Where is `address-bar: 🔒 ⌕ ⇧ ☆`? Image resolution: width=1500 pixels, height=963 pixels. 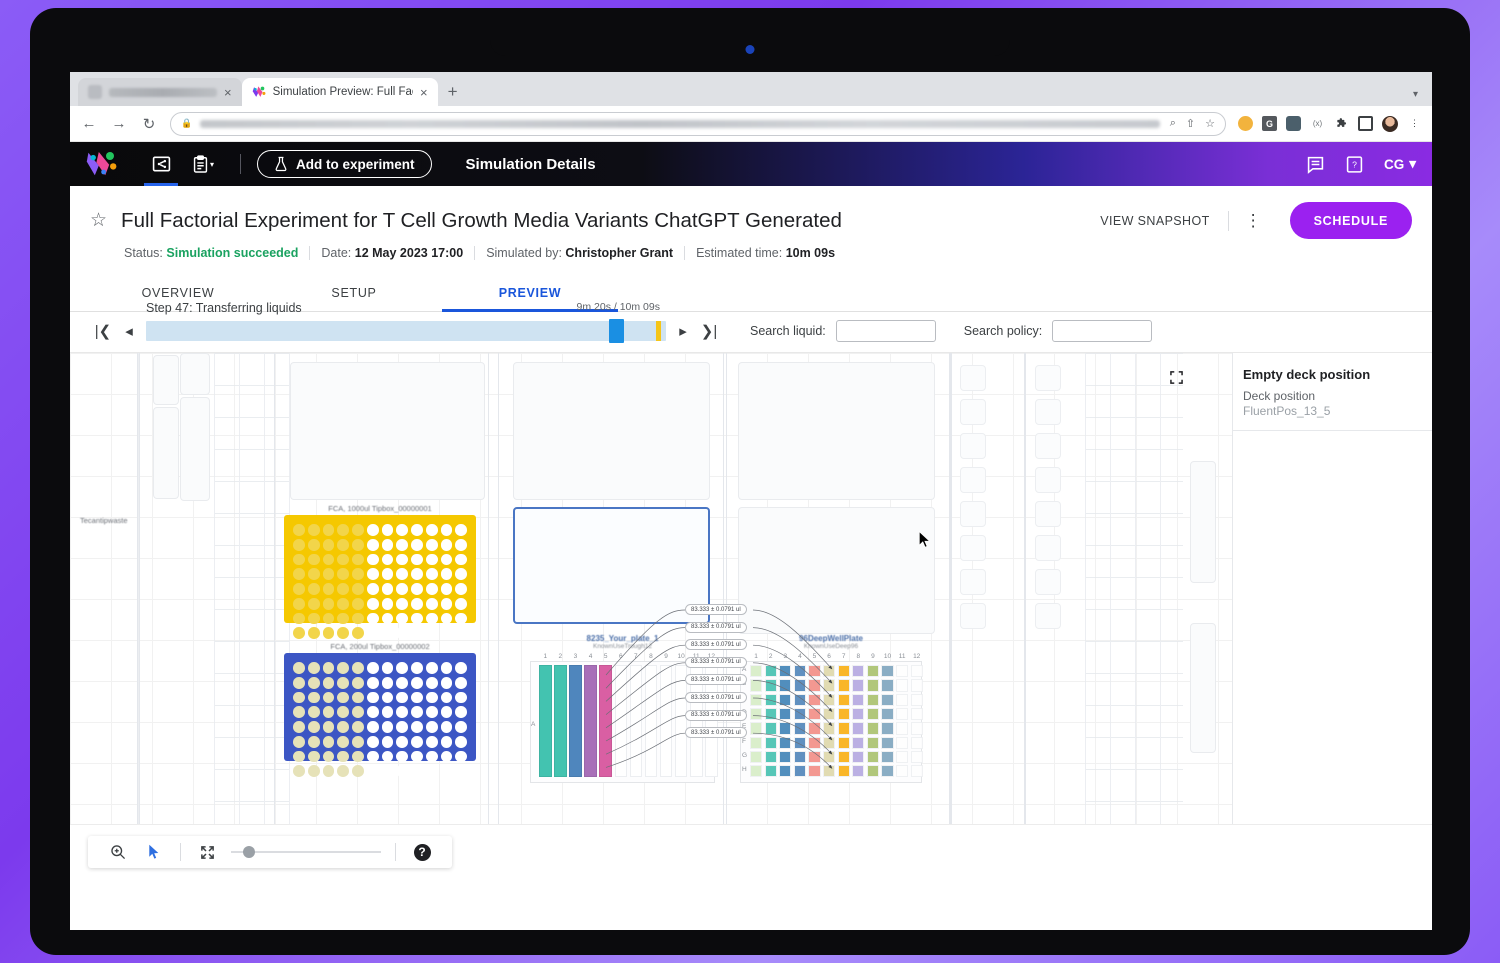
address-bar: 🔒 ⌕ ⇧ ☆ is located at coordinates (698, 123).